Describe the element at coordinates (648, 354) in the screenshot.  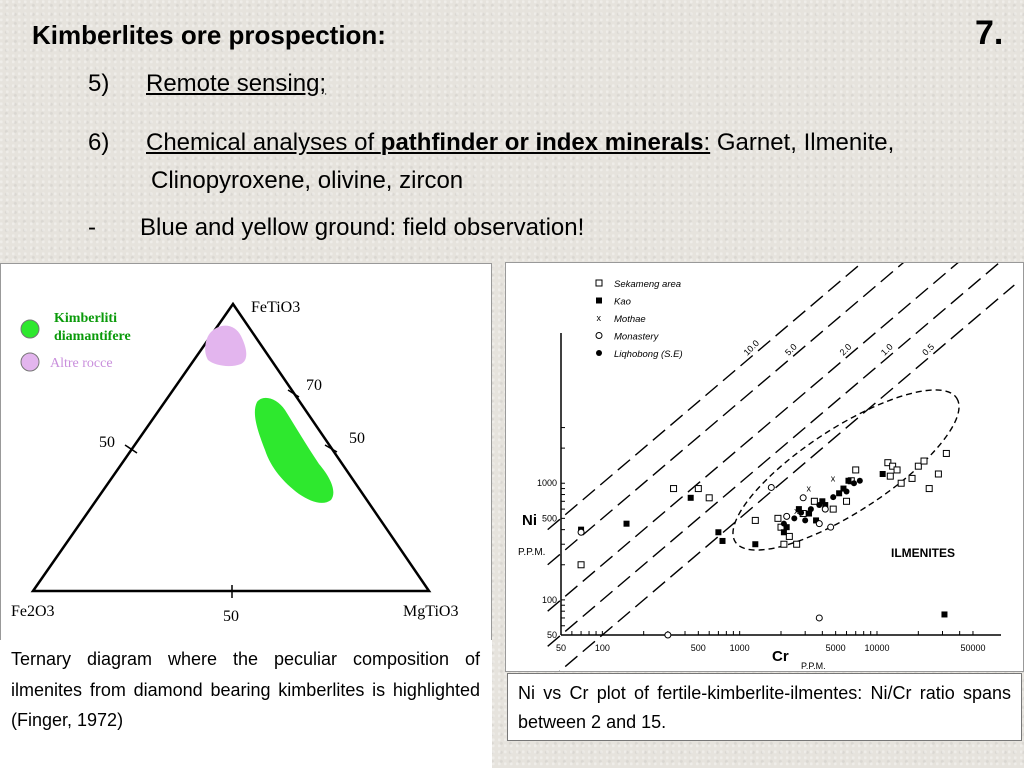
I see `legend-label: Liqhobong (S.E)` at that location.